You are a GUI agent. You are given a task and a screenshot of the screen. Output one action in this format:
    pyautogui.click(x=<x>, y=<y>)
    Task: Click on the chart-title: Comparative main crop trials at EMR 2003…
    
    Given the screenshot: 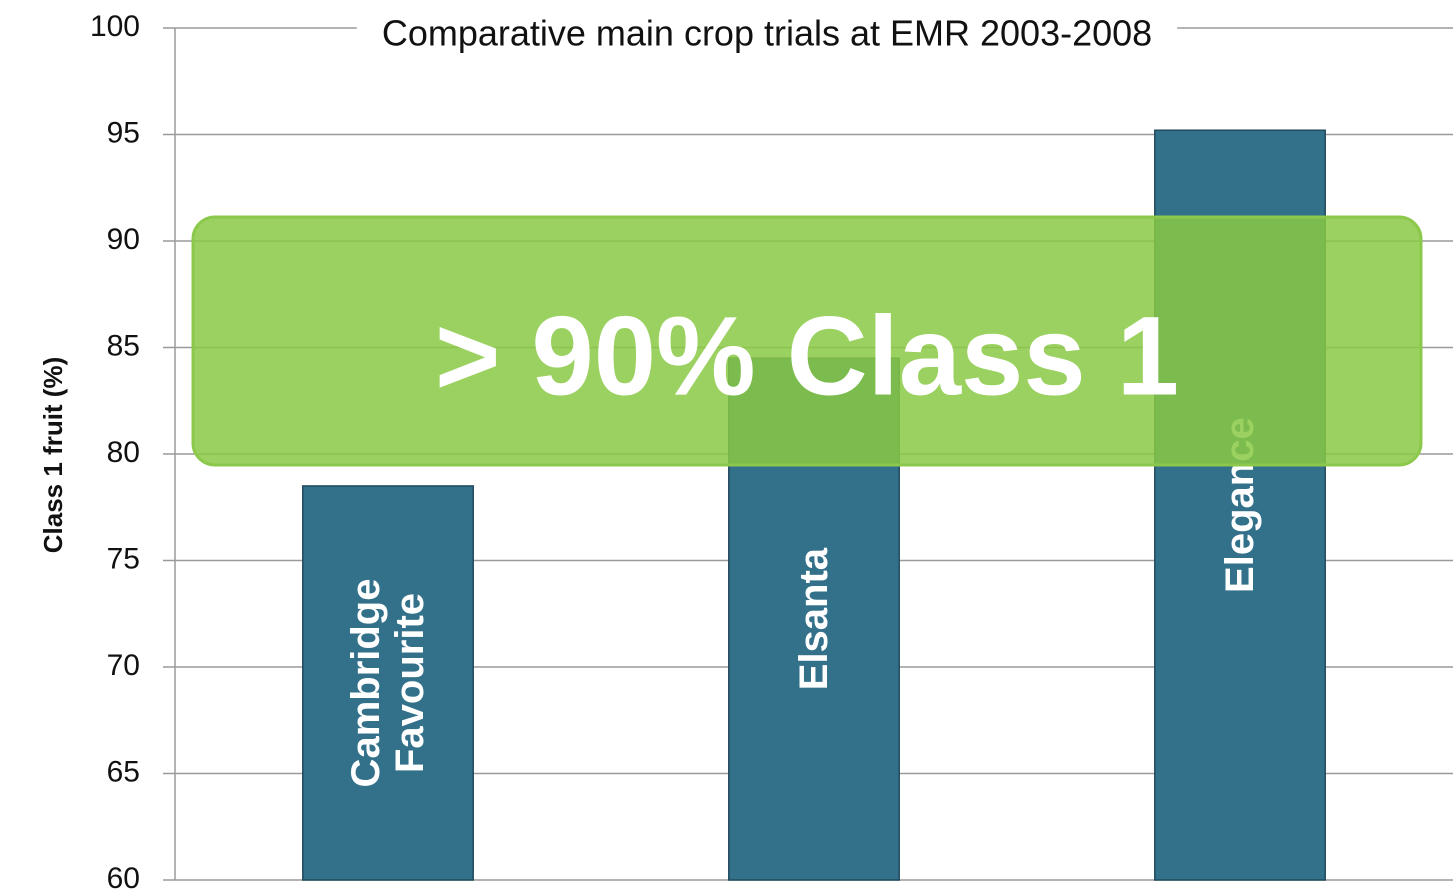 What is the action you would take?
    pyautogui.click(x=767, y=33)
    